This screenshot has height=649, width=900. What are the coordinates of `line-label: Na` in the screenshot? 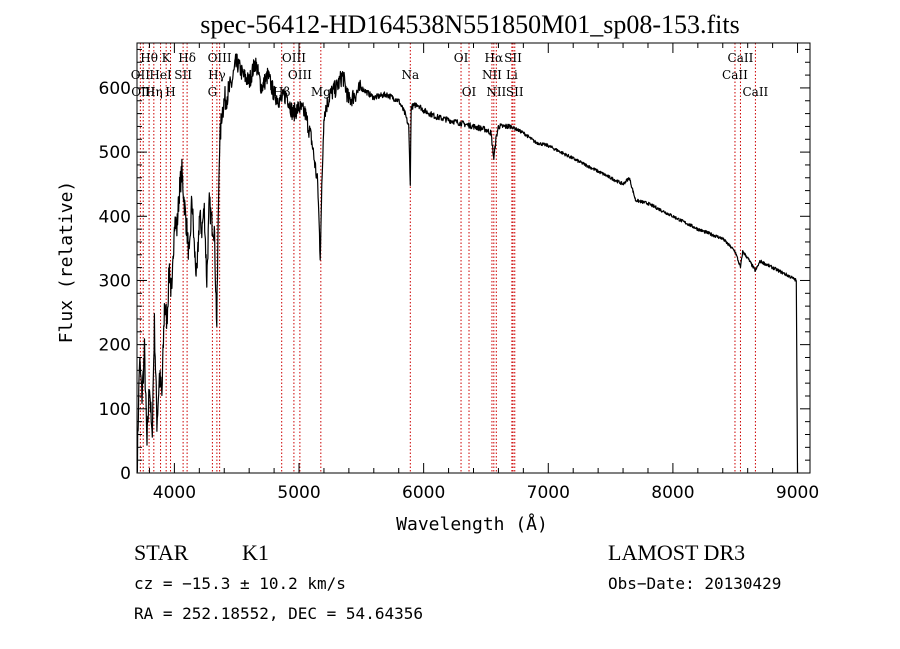 It's located at (410, 75).